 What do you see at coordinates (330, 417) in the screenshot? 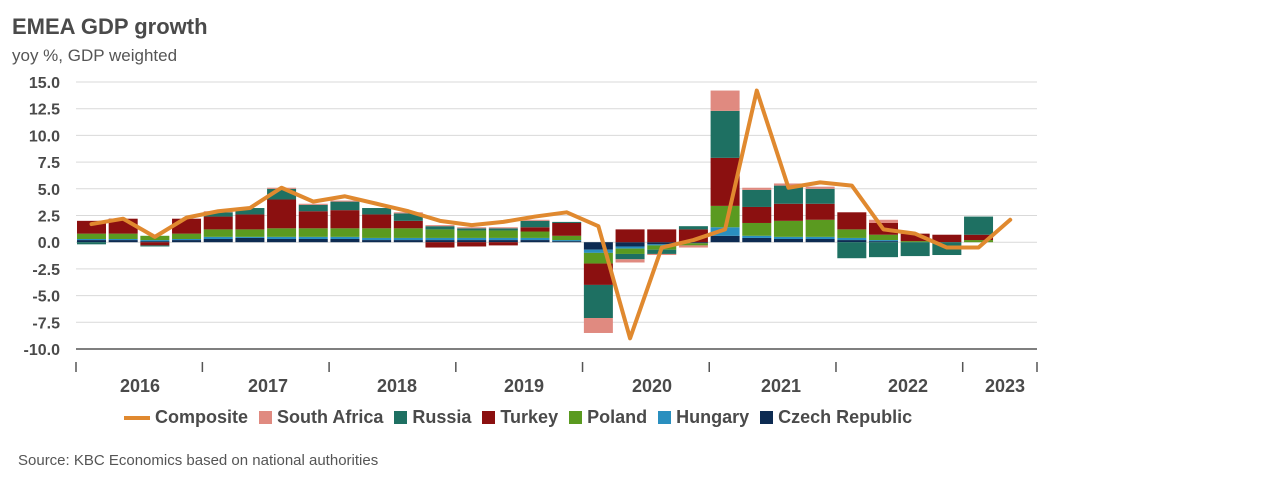
I see `legend-label: South Africa` at bounding box center [330, 417].